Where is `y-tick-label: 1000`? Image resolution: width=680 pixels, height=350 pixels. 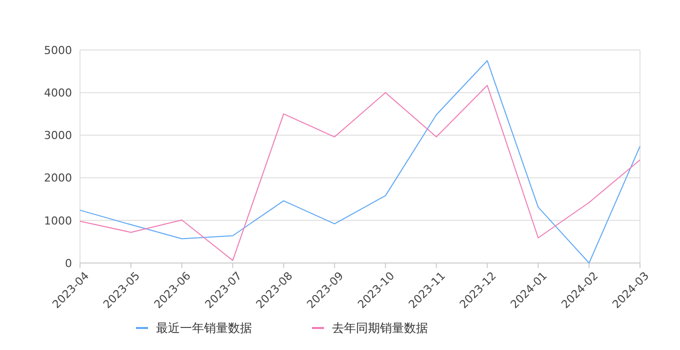
y-tick-label: 1000 is located at coordinates (58, 221).